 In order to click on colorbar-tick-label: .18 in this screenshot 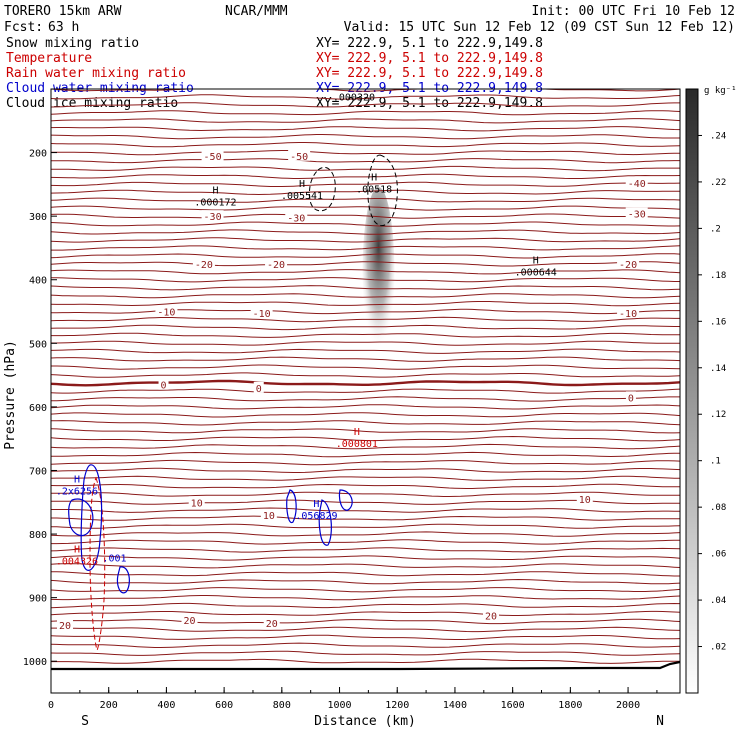, I will do `click(718, 276)`.